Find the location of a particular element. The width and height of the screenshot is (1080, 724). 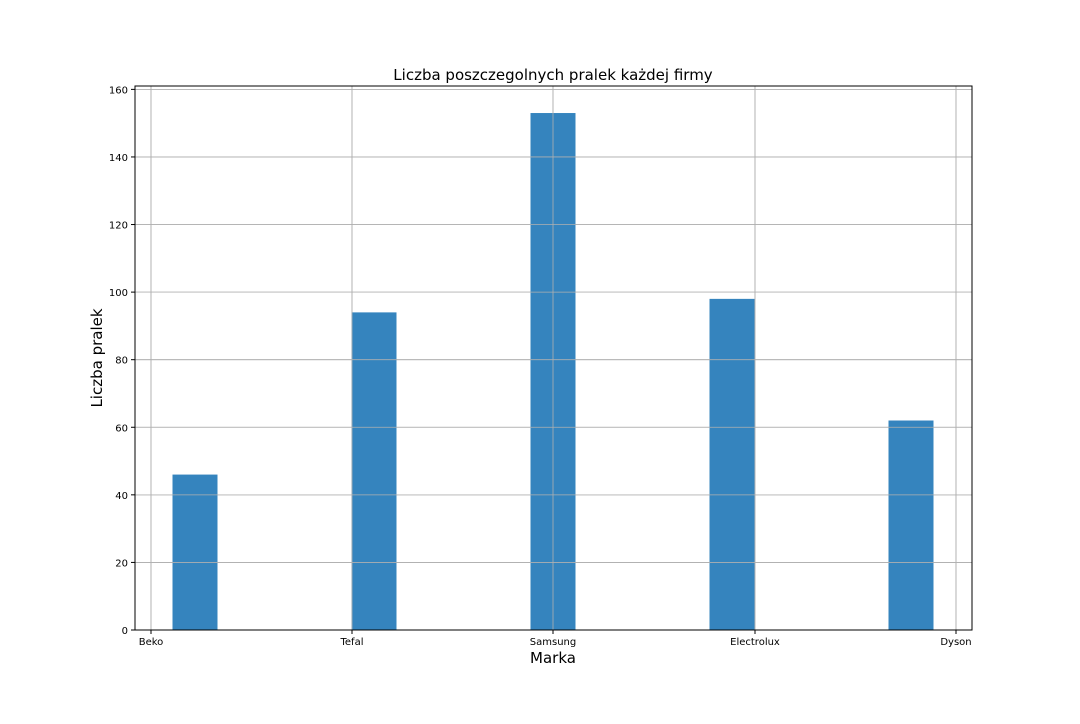

bar-beko is located at coordinates (195, 552).